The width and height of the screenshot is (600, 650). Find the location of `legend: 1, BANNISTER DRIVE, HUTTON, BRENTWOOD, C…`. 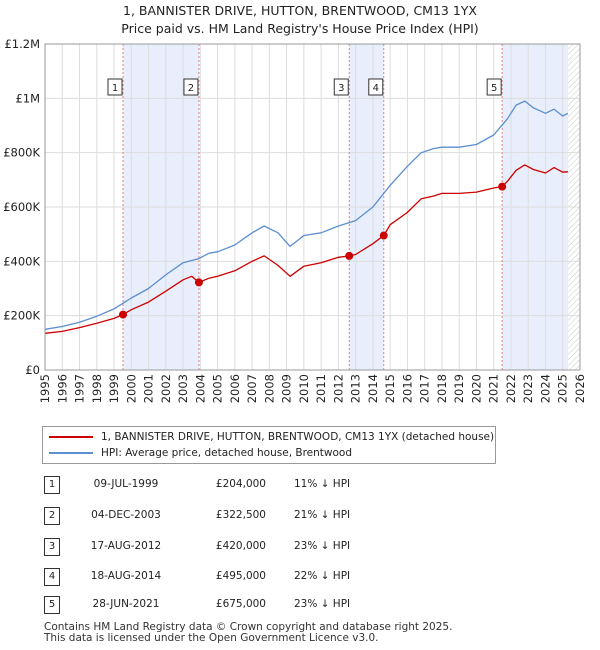

legend: 1, BANNISTER DRIVE, HUTTON, BRENTWOOD, C… is located at coordinates (269, 445).